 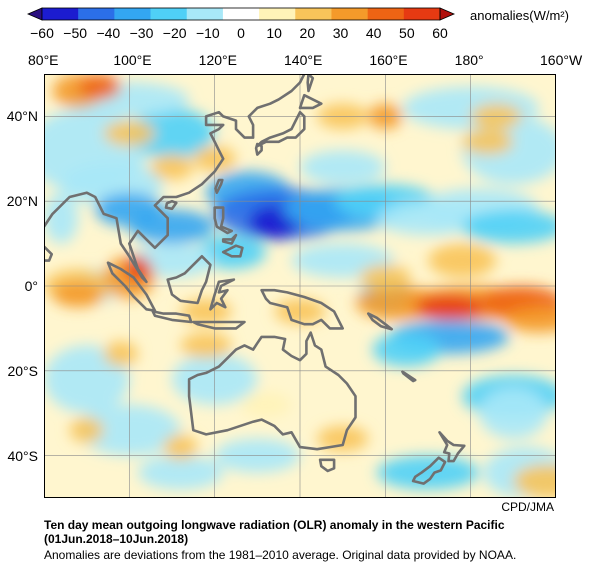 What do you see at coordinates (171, 205) in the screenshot?
I see `coastline-hainan` at bounding box center [171, 205].